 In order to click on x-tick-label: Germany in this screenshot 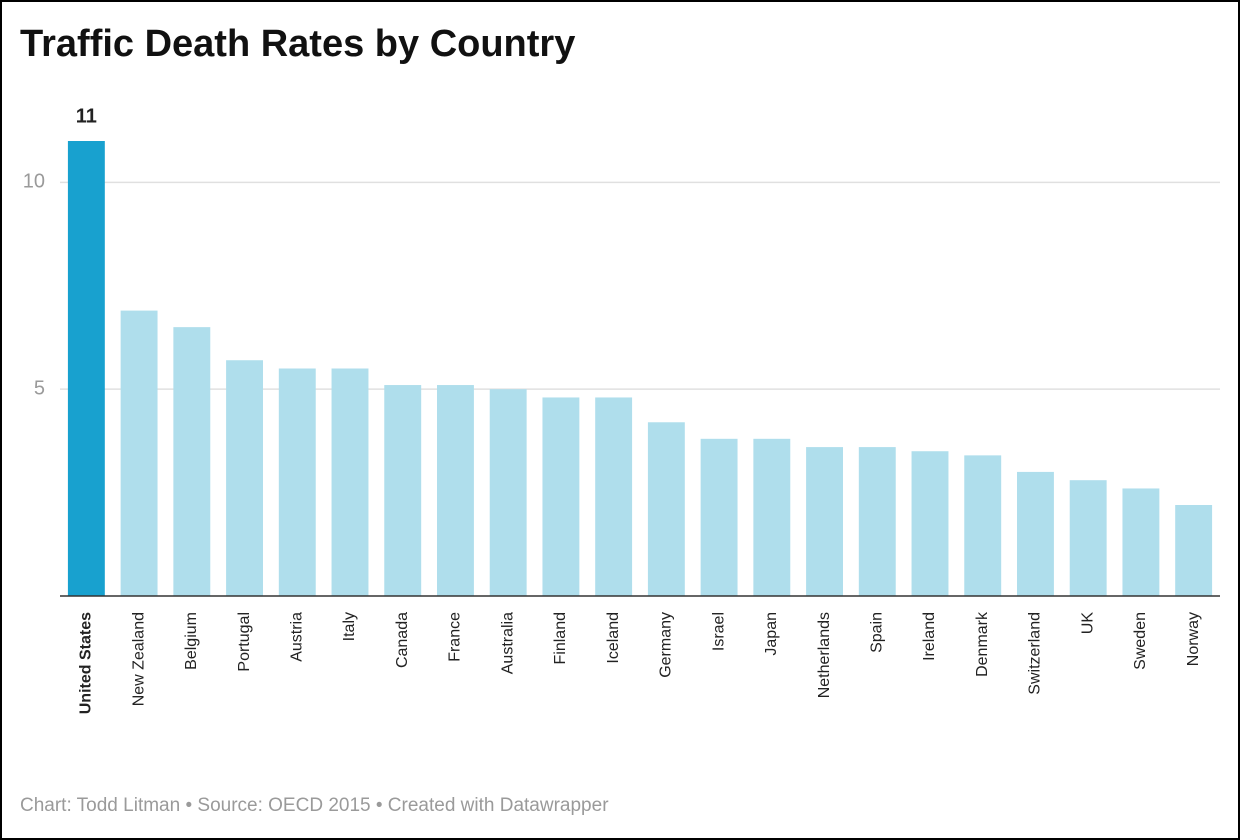, I will do `click(666, 645)`.